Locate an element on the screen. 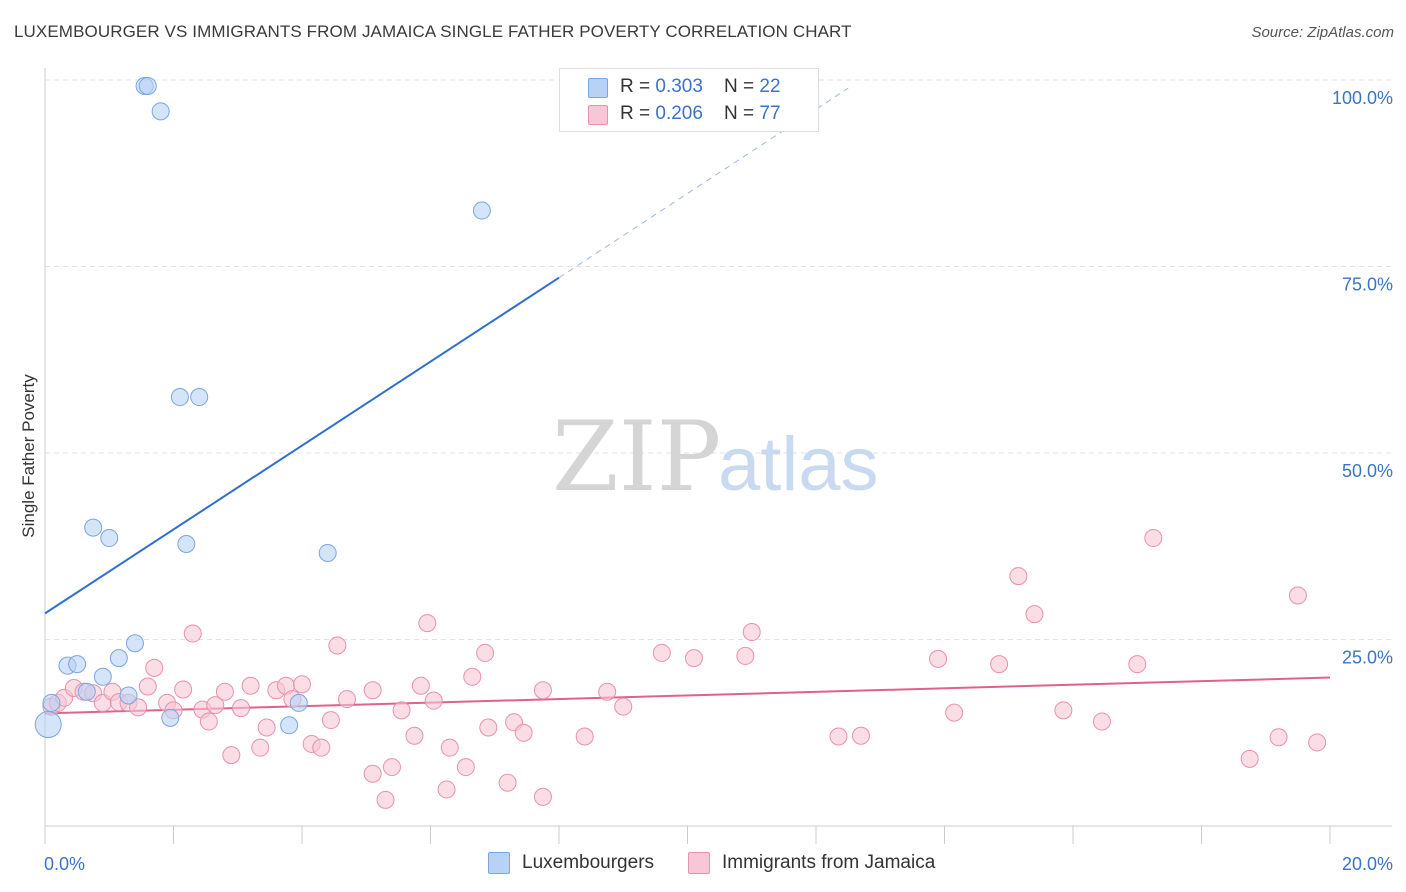 The image size is (1406, 892). y-tick-label: 50.0% is located at coordinates (1367, 471).